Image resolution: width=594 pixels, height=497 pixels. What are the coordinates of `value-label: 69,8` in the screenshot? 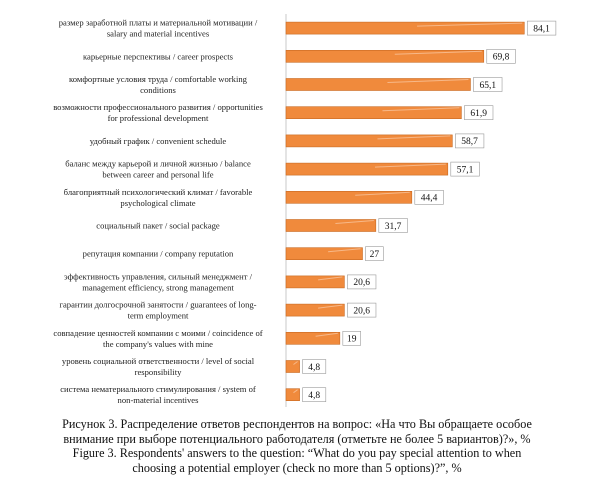 It's located at (501, 58).